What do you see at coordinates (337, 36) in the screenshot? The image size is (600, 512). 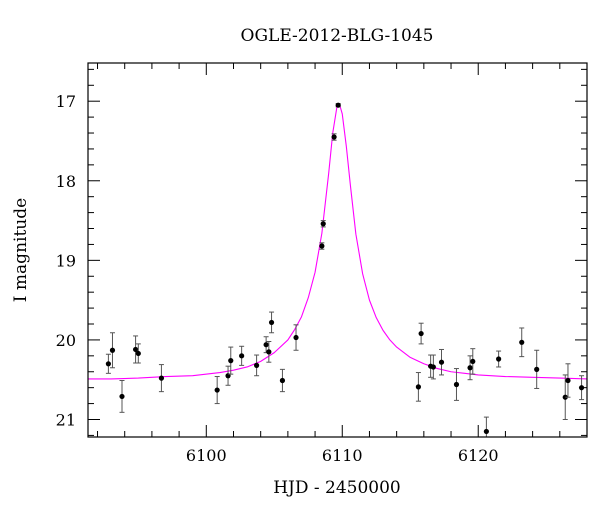 I see `chart-title: OGLE-2012-BLG-1045` at bounding box center [337, 36].